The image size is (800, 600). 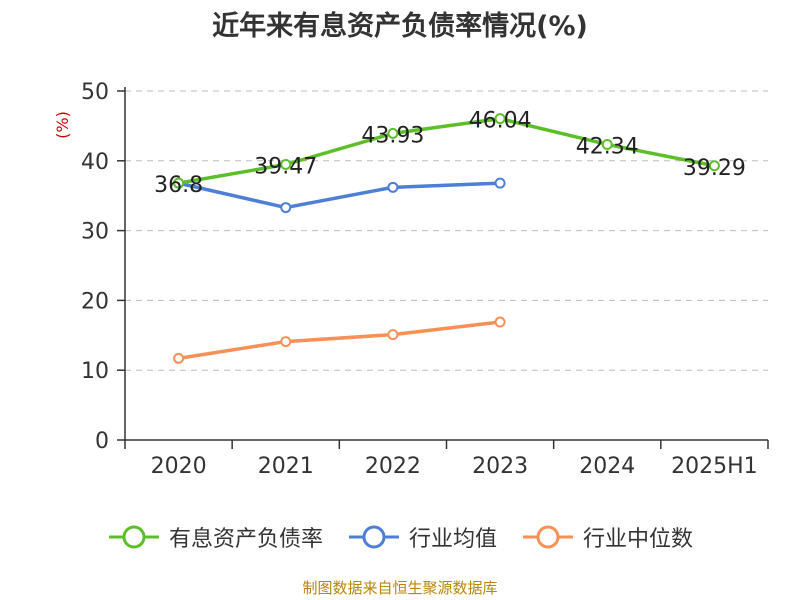 I want to click on legend-item-series-2: 行业均值, so click(x=422, y=537).